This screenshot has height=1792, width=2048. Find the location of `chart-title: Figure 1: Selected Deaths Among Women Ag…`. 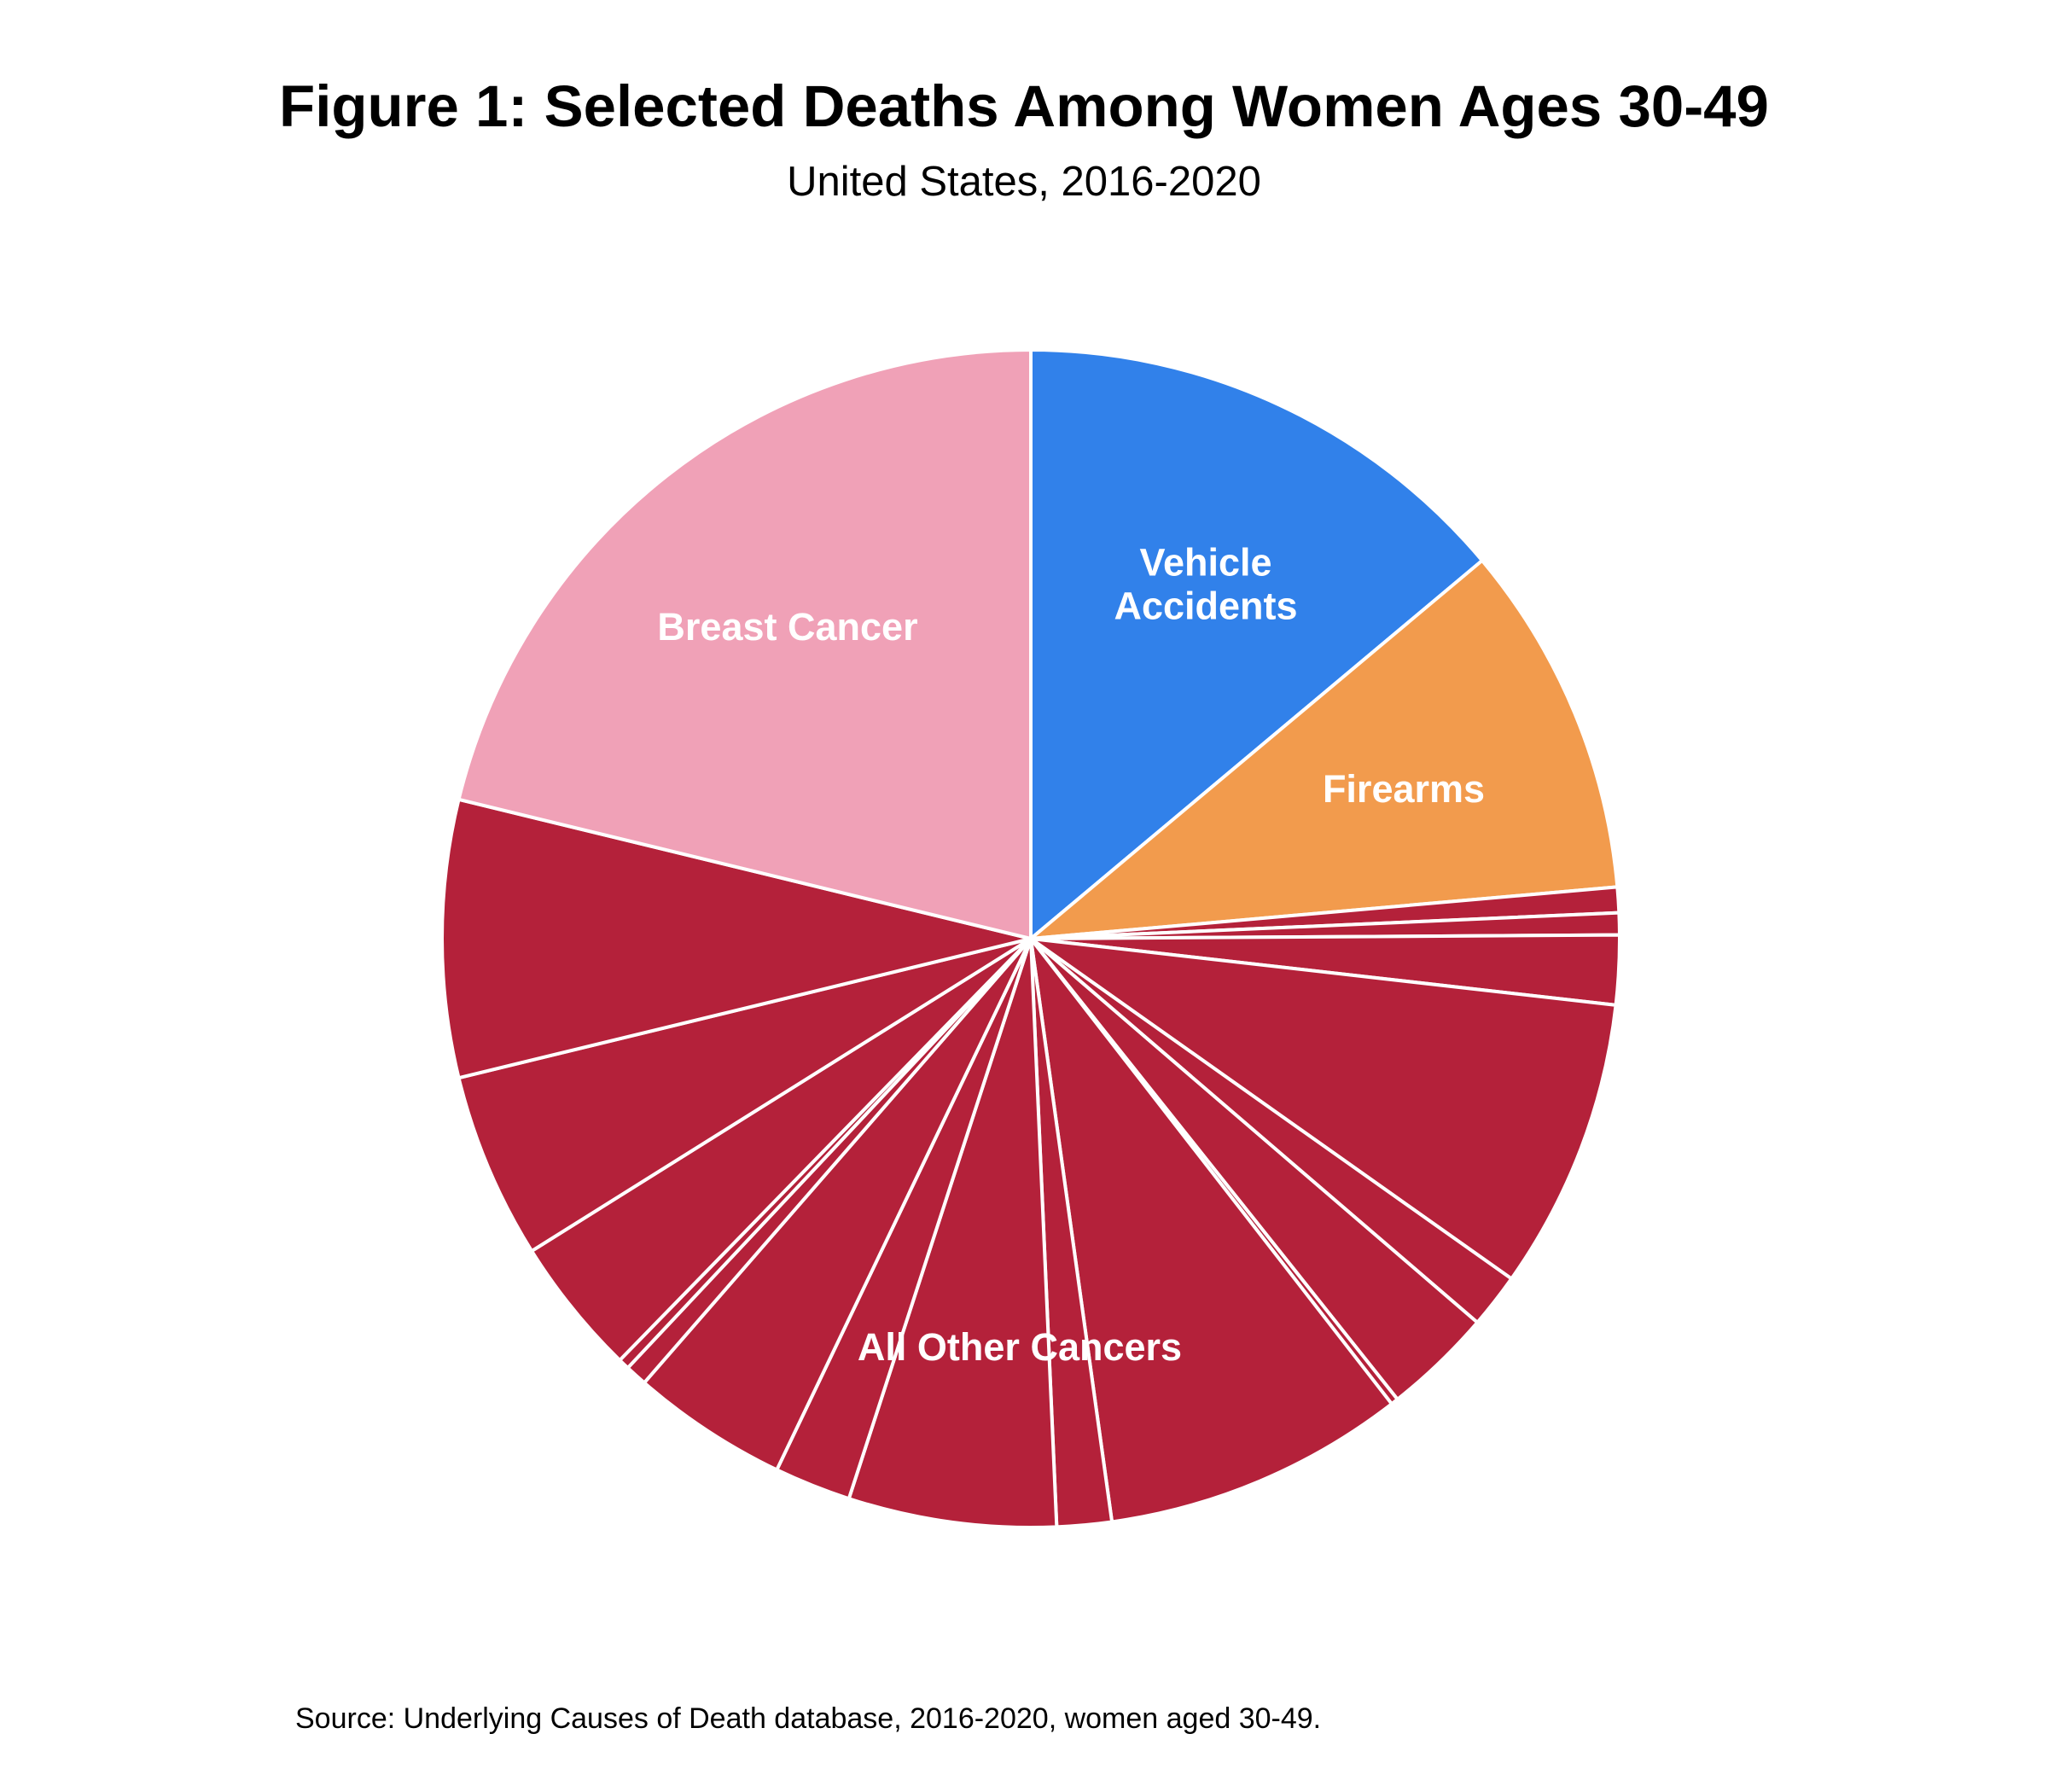

chart-title: Figure 1: Selected Deaths Among Women Ag… is located at coordinates (1024, 106).